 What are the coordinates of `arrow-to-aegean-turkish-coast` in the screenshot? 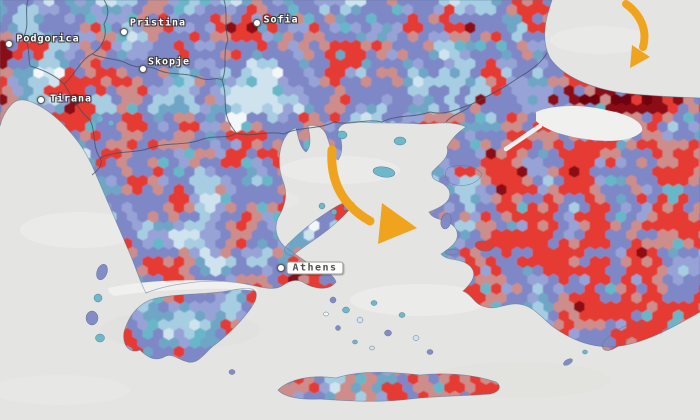 It's located at (372, 194).